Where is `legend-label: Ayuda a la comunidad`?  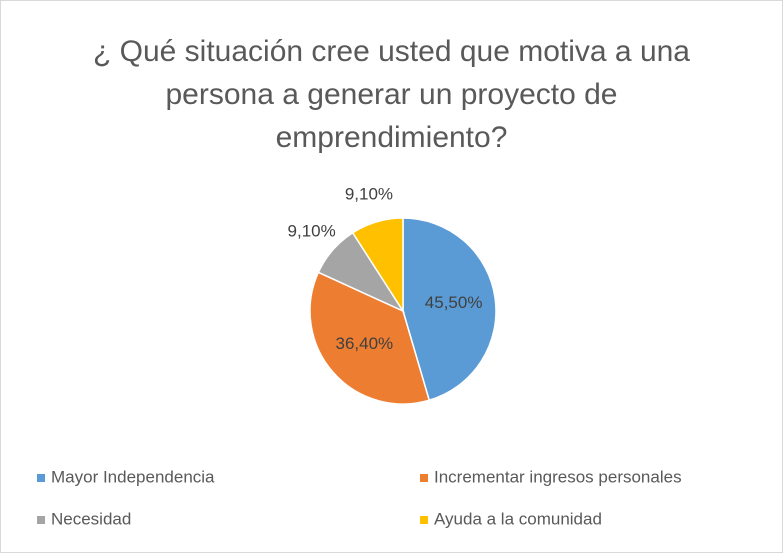 legend-label: Ayuda a la comunidad is located at coordinates (518, 518).